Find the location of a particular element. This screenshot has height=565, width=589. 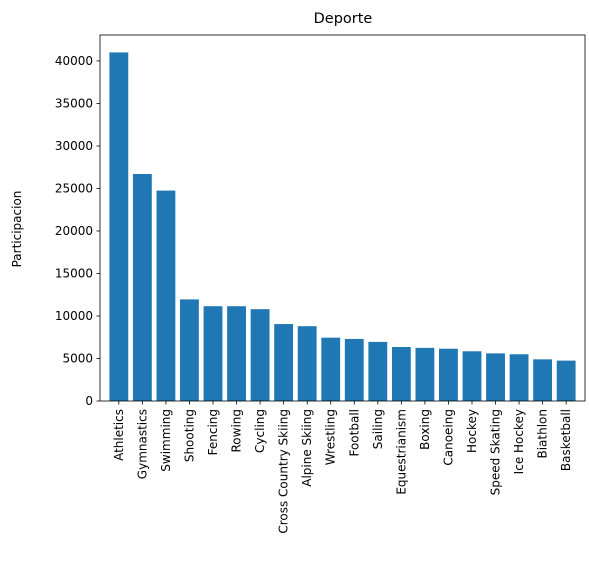

chart-title: Deporte is located at coordinates (343, 19).